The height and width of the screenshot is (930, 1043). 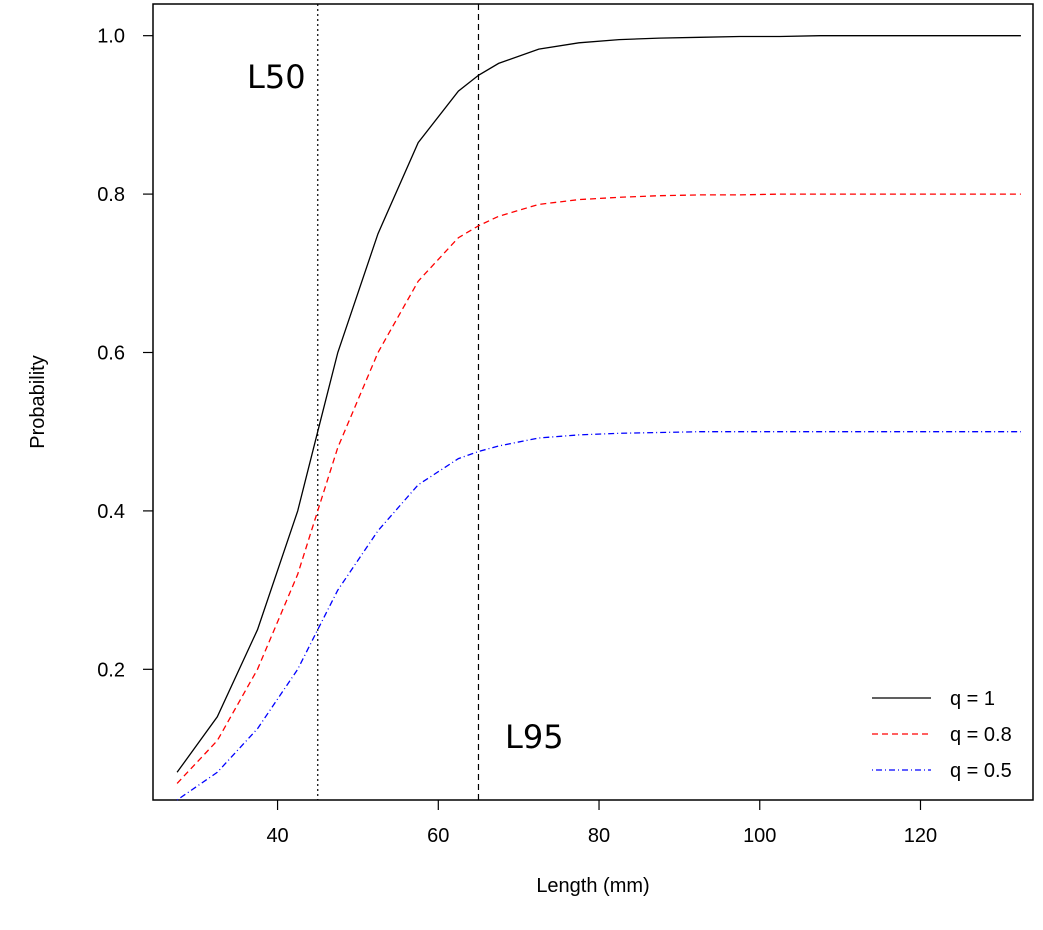 What do you see at coordinates (599, 836) in the screenshot?
I see `x-tick-label: 80` at bounding box center [599, 836].